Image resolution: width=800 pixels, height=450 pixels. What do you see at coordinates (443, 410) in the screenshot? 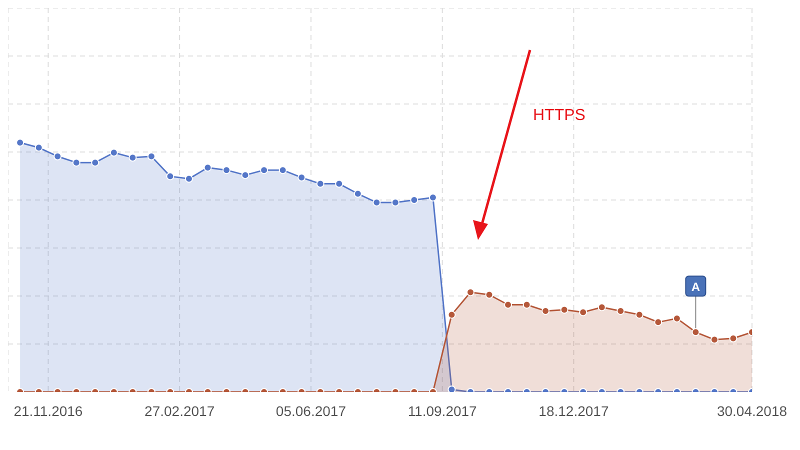
I see `x-tick-label: 11.09.2017` at bounding box center [443, 410].